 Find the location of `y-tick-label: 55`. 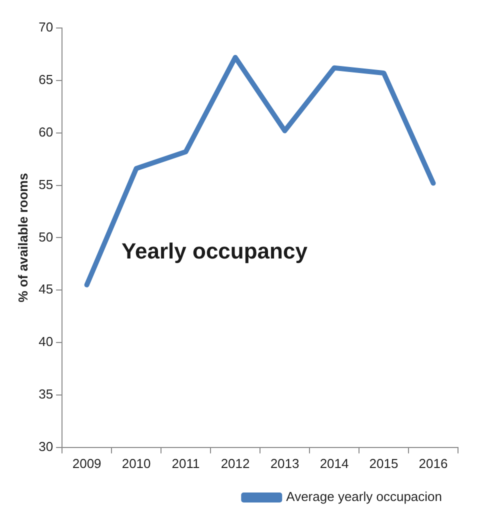

y-tick-label: 55 is located at coordinates (46, 184).